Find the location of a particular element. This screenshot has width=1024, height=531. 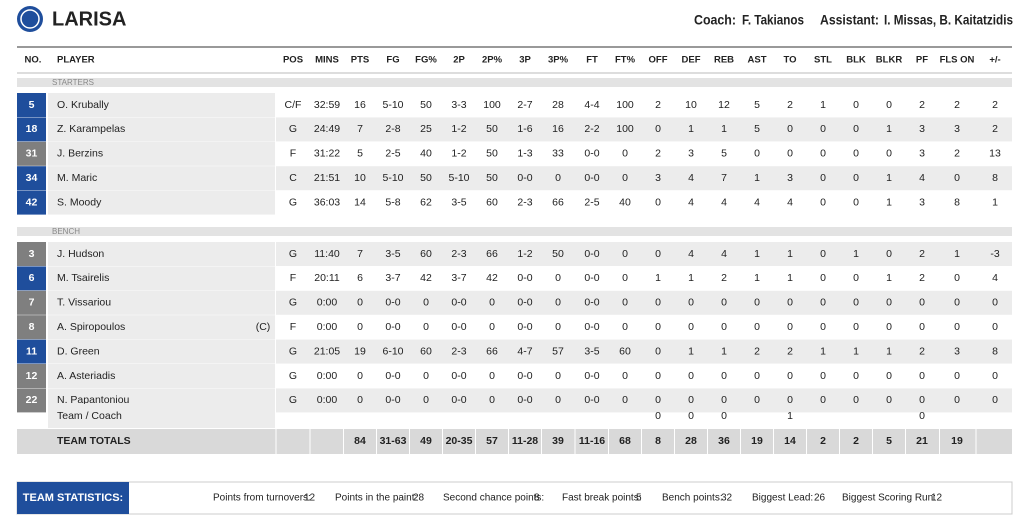

stat-cell: 33 is located at coordinates (558, 154).